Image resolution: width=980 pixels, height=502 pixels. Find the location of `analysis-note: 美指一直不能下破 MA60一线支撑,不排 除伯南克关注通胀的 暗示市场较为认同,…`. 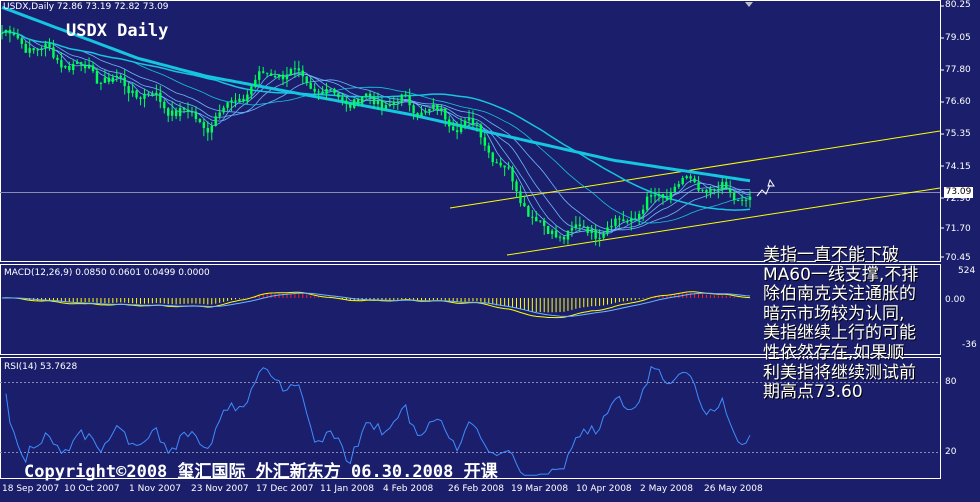

analysis-note: 美指一直不能下破 MA60一线支撑,不排 除伯南克关注通胀的 暗示市场较为认同,… is located at coordinates (869, 324).